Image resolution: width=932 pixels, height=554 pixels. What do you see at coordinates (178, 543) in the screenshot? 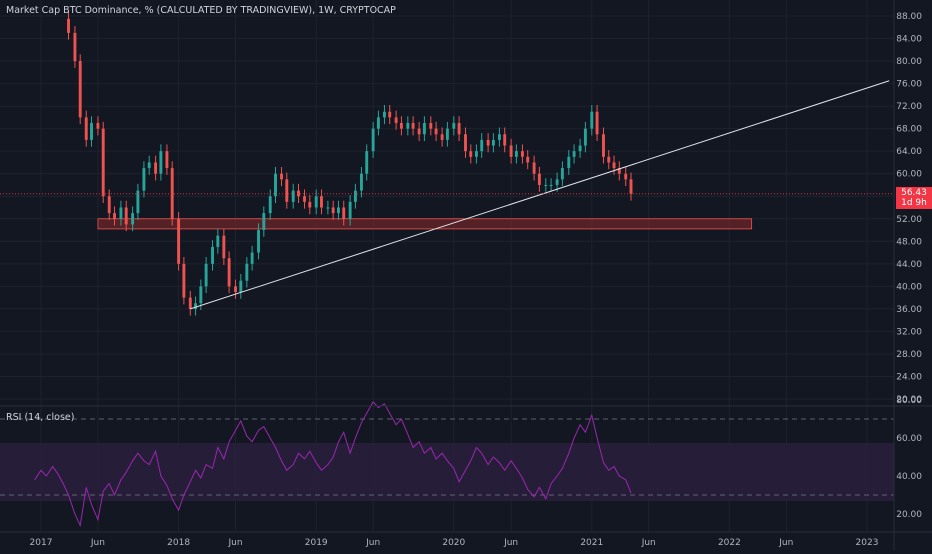
I see `time-tick-label: 2018` at bounding box center [178, 543].